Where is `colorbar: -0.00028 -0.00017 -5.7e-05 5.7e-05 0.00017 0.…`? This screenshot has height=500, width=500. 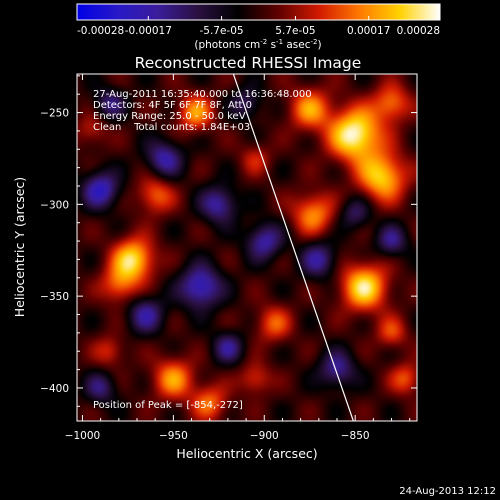
colorbar: -0.00028 -0.00017 -5.7e-05 5.7e-05 0.00017 0.… is located at coordinates (258, 27).